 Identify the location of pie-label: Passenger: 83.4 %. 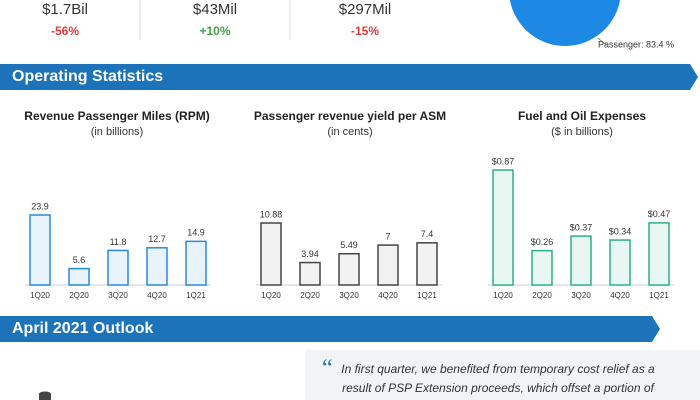
(636, 44).